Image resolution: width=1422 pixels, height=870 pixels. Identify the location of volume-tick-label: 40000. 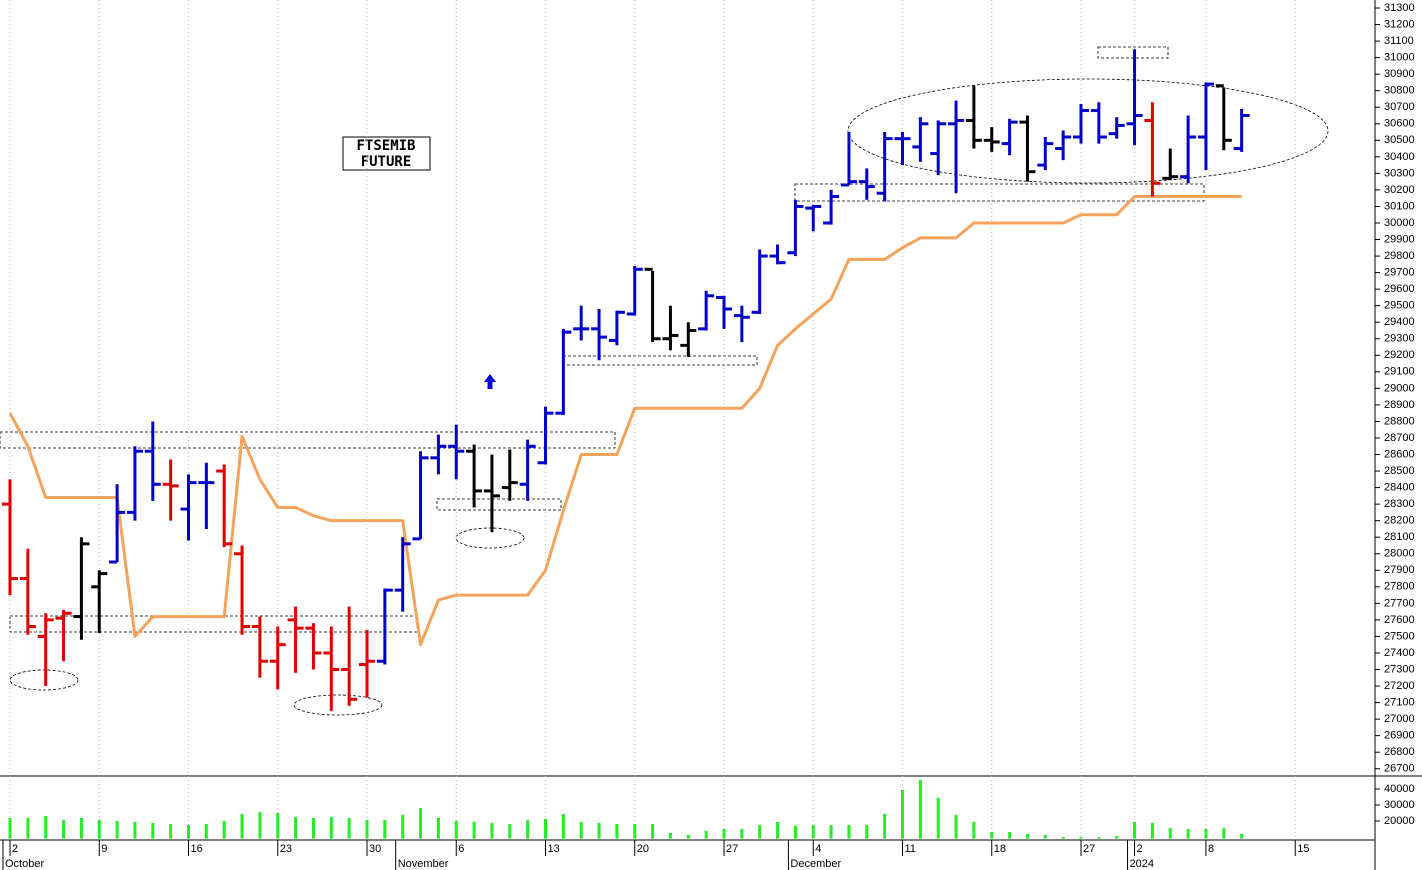
(1399, 789).